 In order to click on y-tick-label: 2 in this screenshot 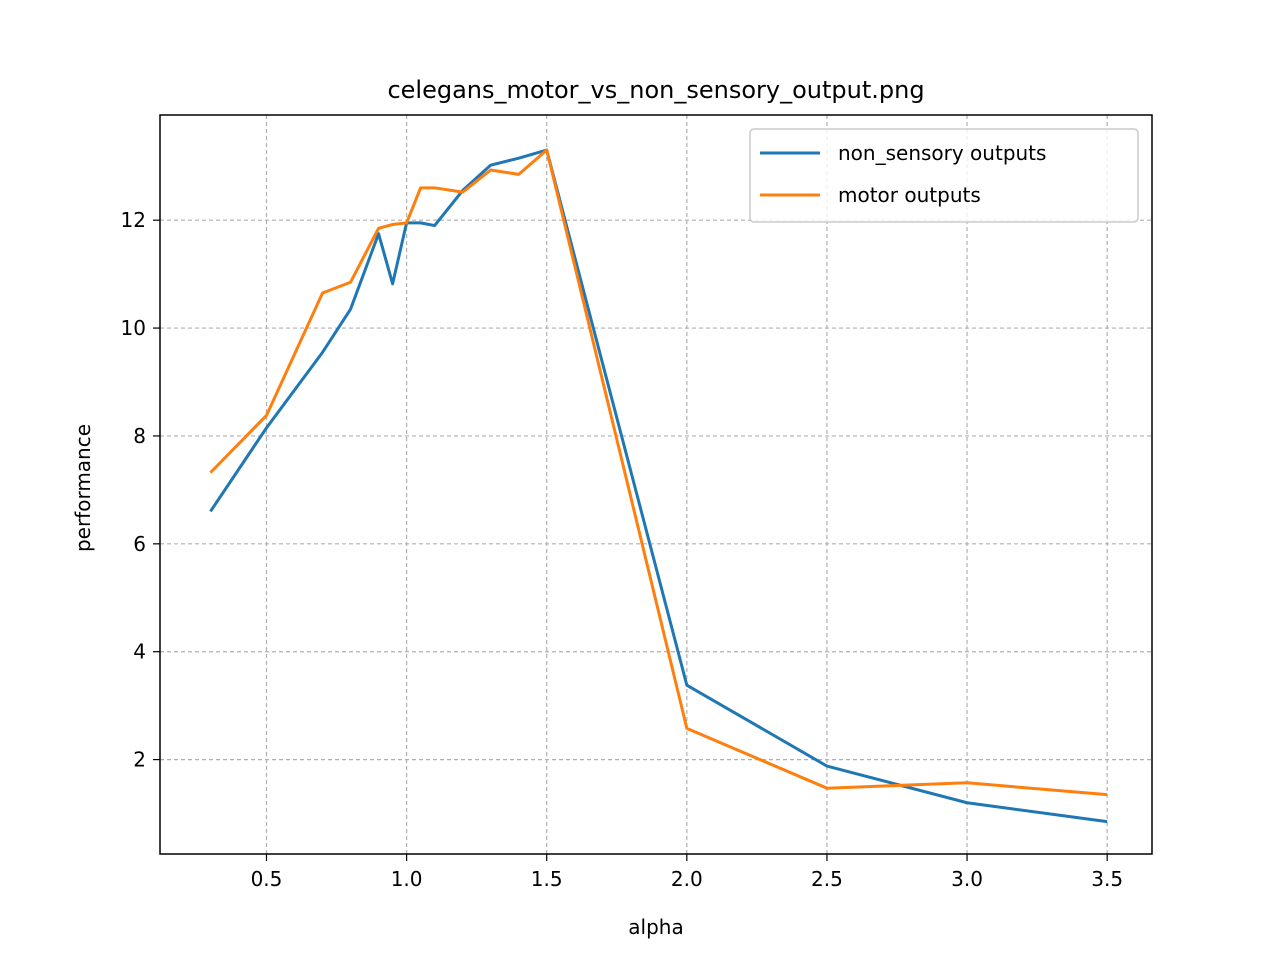, I will do `click(139, 760)`.